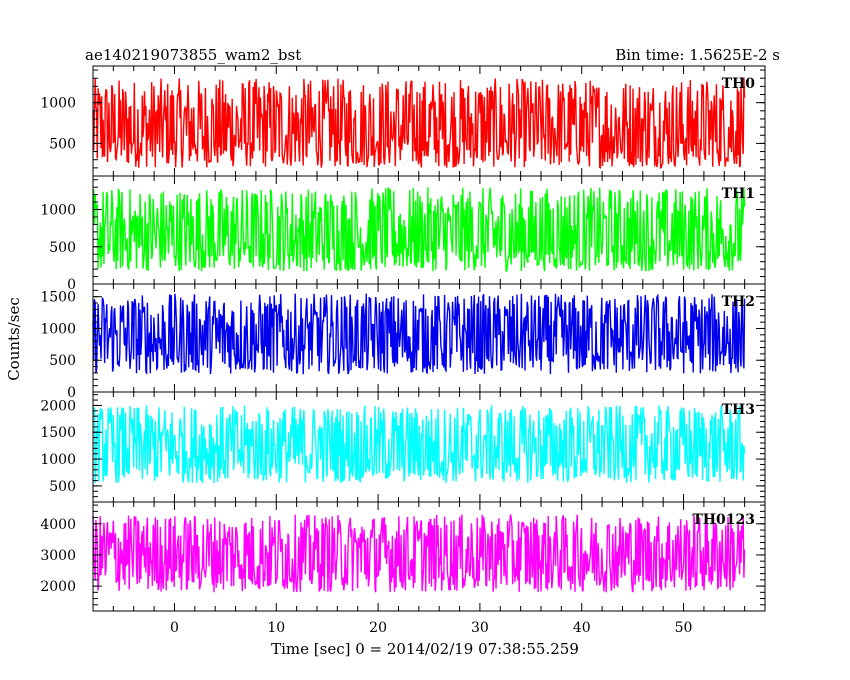 The image size is (850, 680). Describe the element at coordinates (684, 628) in the screenshot. I see `x-tick-label: 50` at that location.